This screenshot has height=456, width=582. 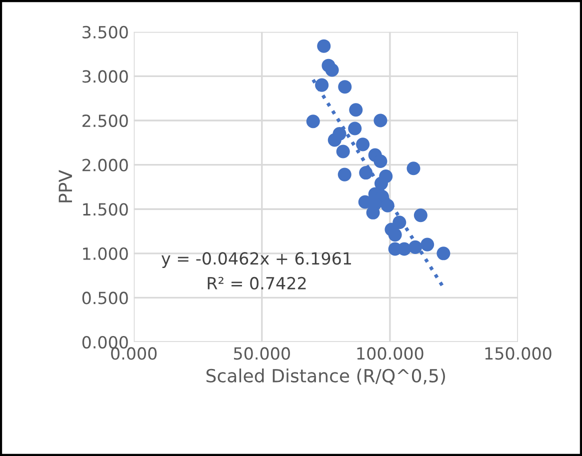 I want to click on y-tick-label: 2.500, so click(x=105, y=121).